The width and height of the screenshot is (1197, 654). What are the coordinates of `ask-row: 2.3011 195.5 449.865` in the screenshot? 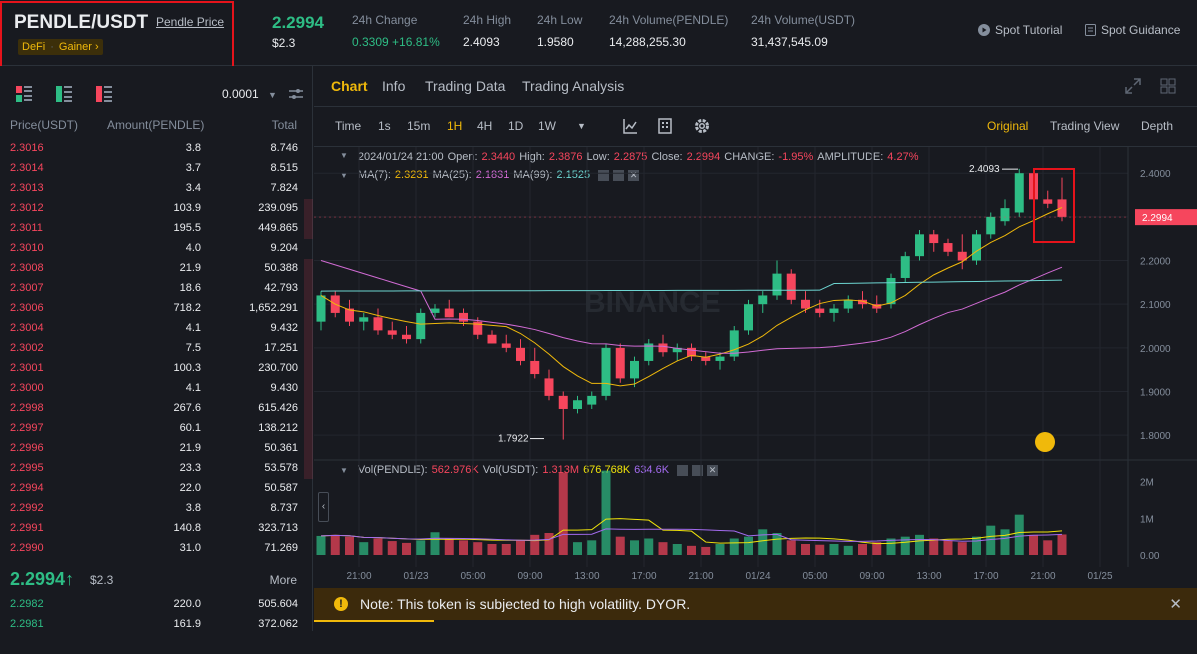 It's located at (156, 229).